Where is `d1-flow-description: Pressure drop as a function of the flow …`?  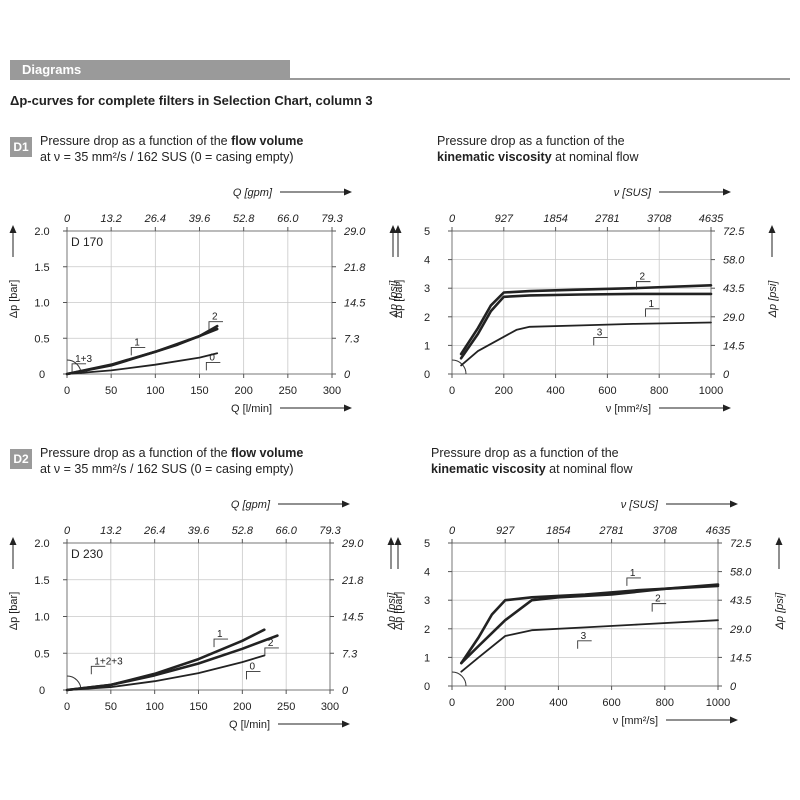
d1-flow-description: Pressure drop as a function of the flow … is located at coordinates (171, 149).